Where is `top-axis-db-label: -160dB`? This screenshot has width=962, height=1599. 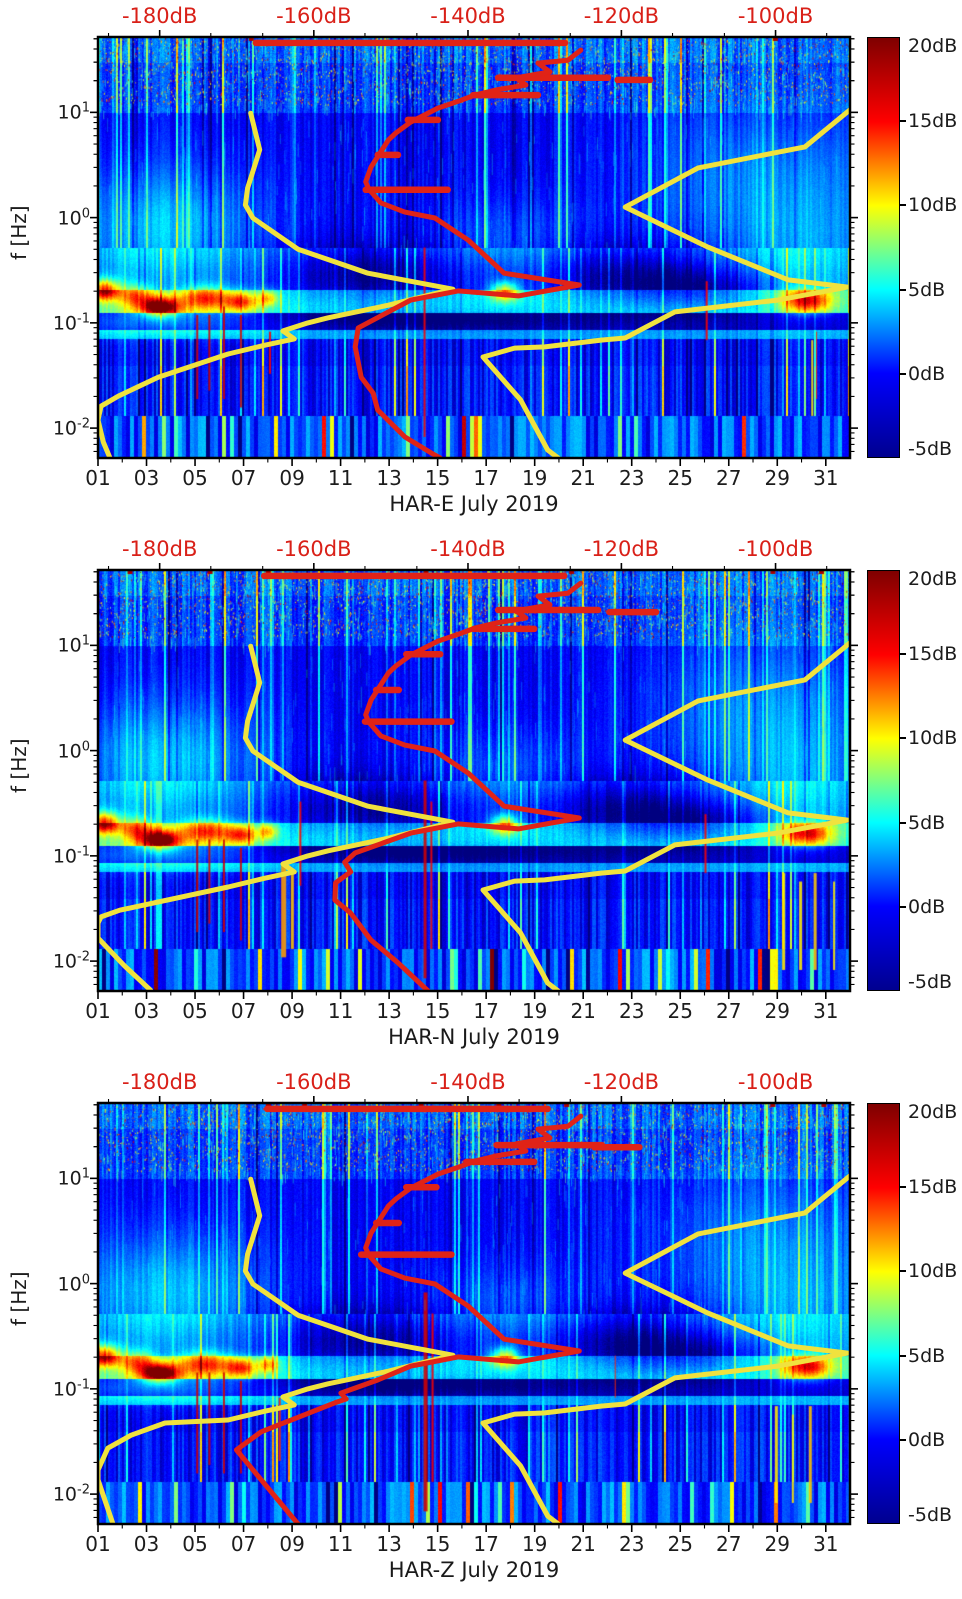
top-axis-db-label: -160dB is located at coordinates (314, 1082).